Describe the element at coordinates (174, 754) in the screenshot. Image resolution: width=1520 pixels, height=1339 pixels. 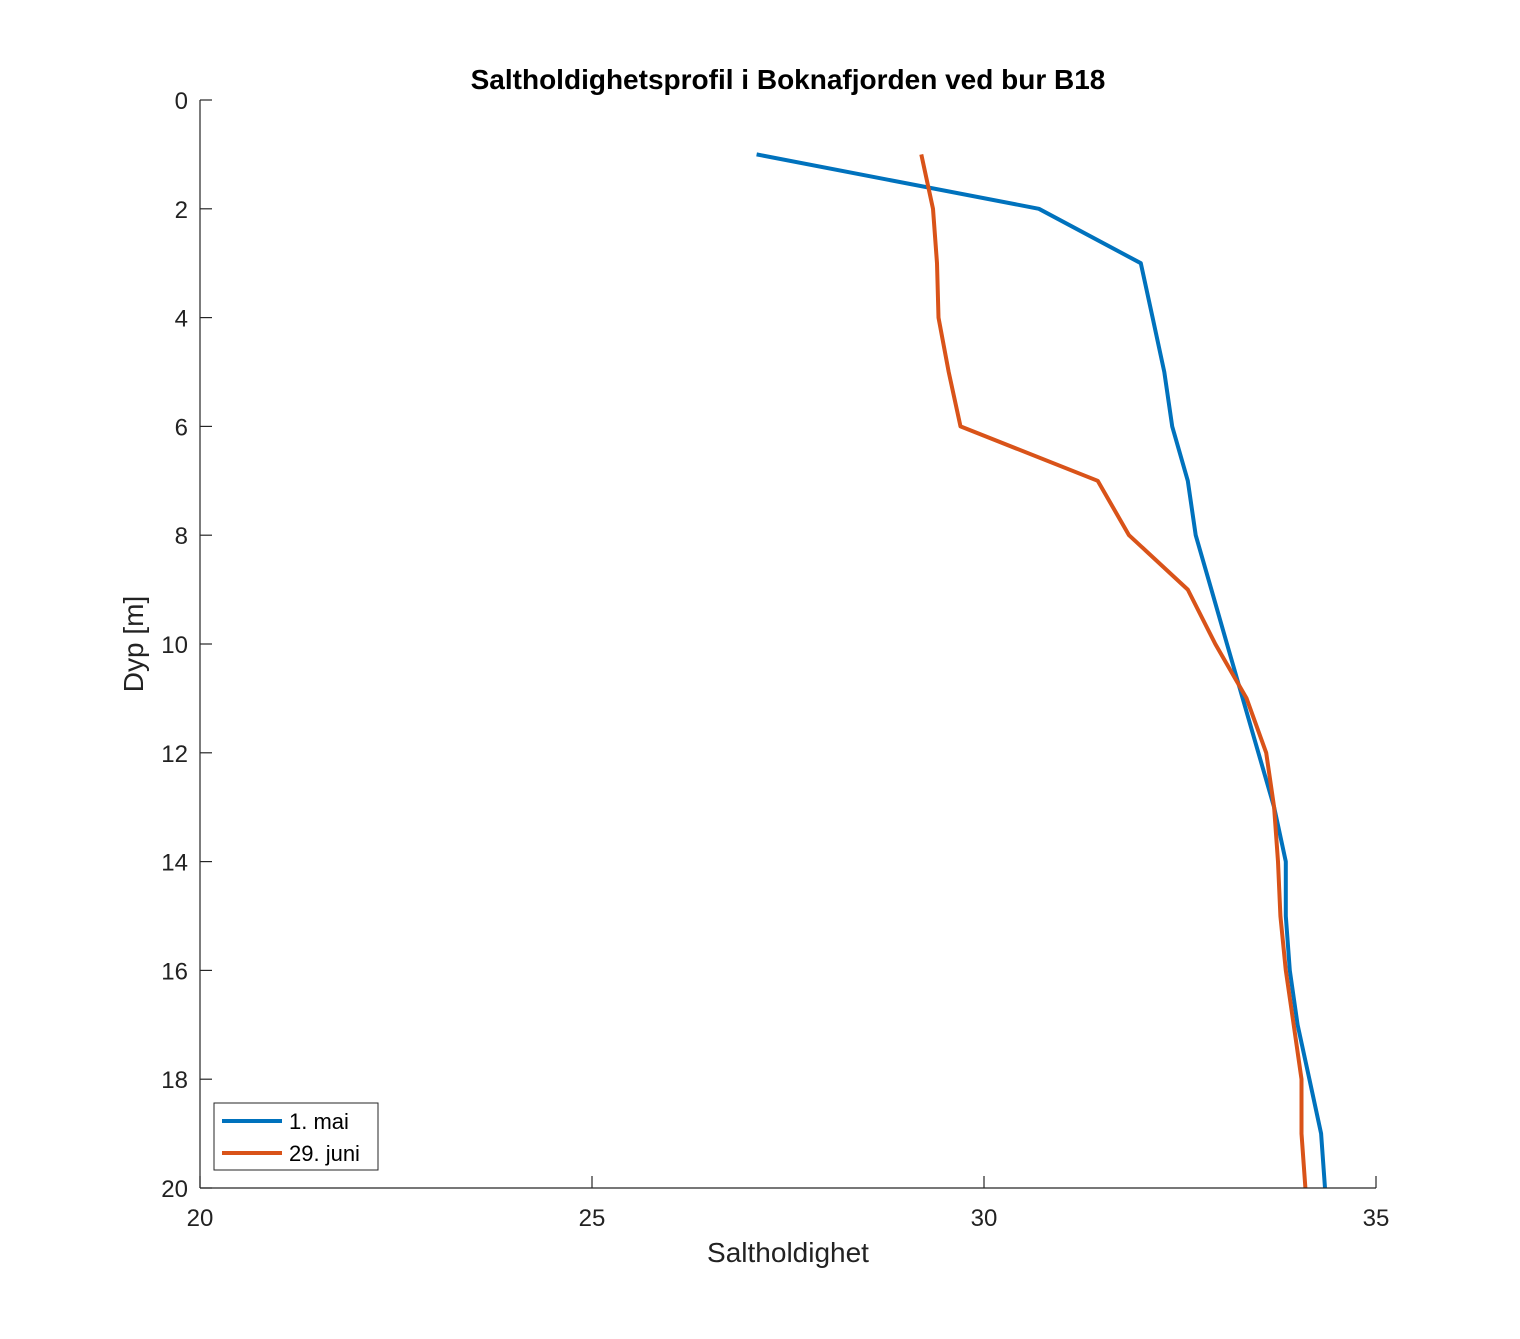
I see `y-tick-label: 12` at that location.